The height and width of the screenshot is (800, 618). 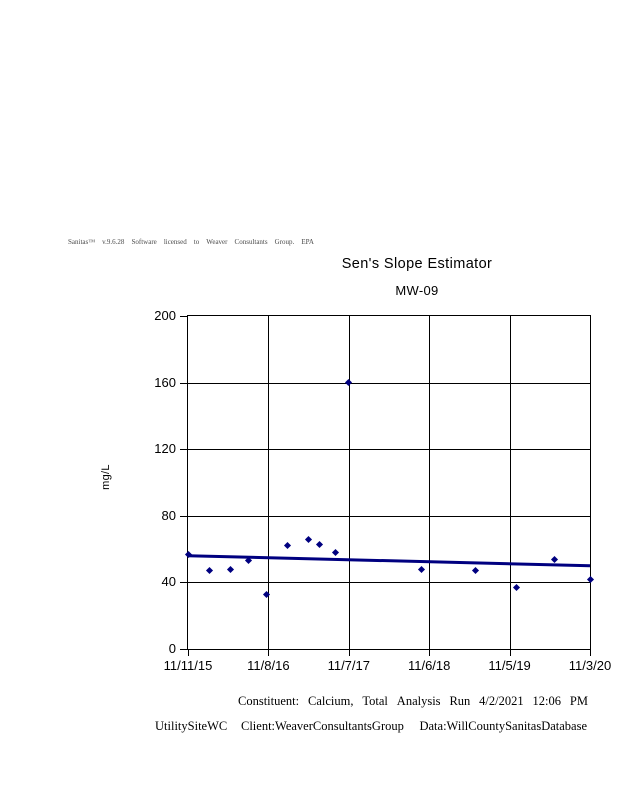 I want to click on license-word: EPA, so click(x=307, y=242).